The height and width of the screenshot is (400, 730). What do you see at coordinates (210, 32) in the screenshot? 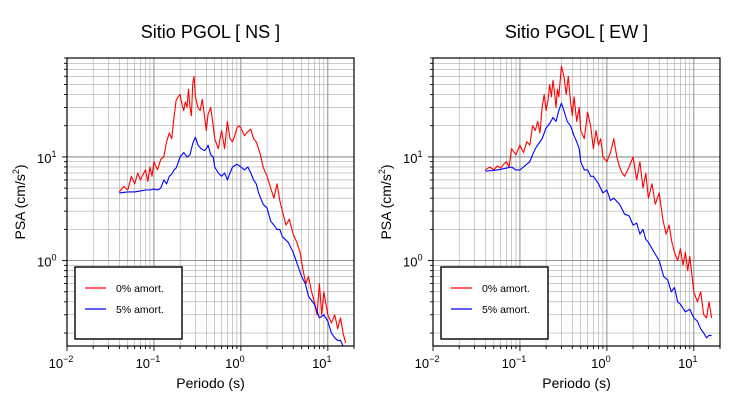
I see `chart-title: Sitio PGOL [ NS ]` at bounding box center [210, 32].